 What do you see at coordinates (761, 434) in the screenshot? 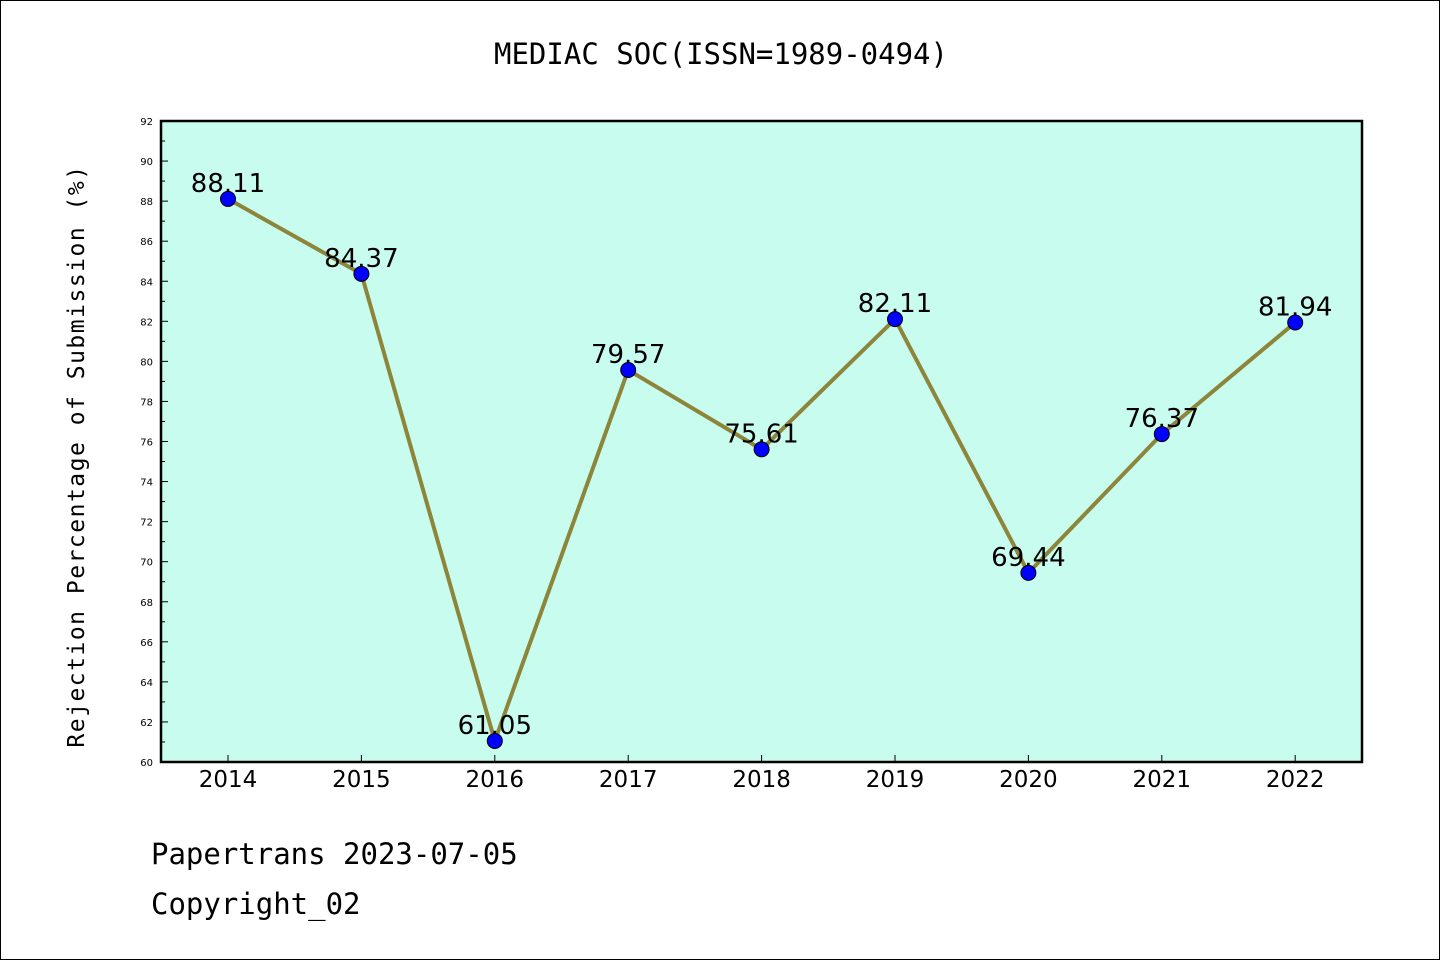
I see `data-label: 75.61` at bounding box center [761, 434].